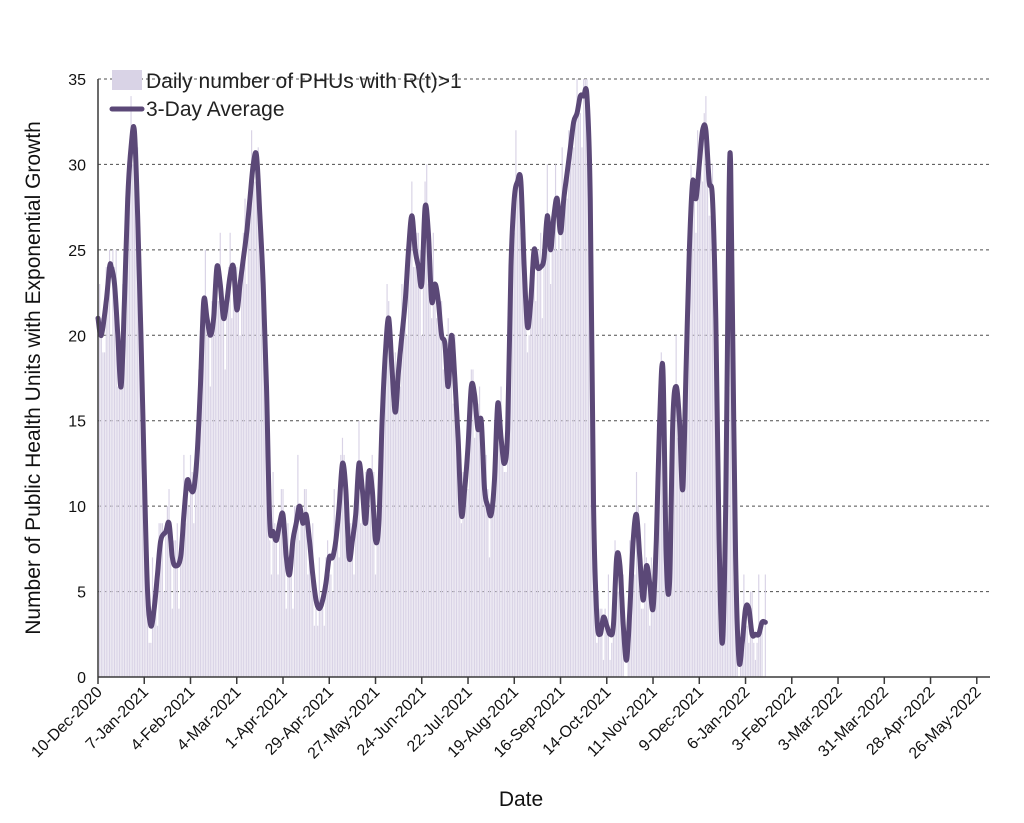  What do you see at coordinates (77, 507) in the screenshot?
I see `y-tick-label: 10` at bounding box center [77, 507].